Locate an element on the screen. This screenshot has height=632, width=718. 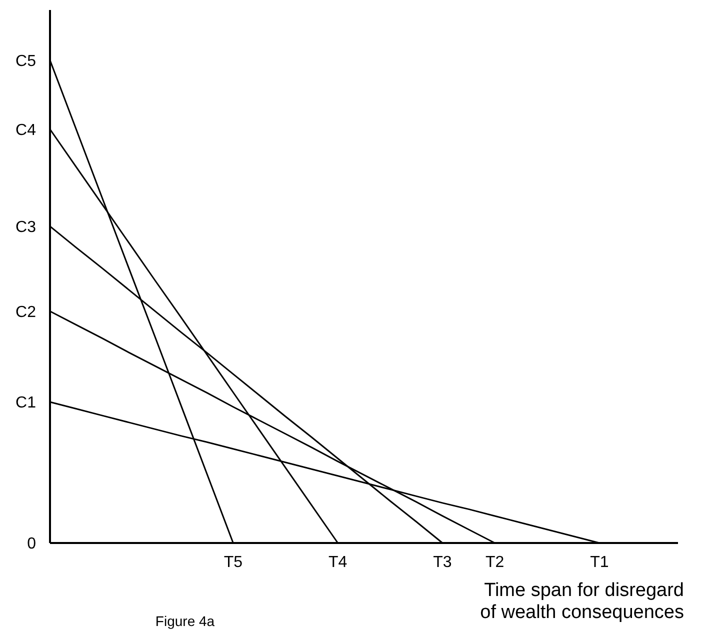
series-label: C3 is located at coordinates (26, 227).